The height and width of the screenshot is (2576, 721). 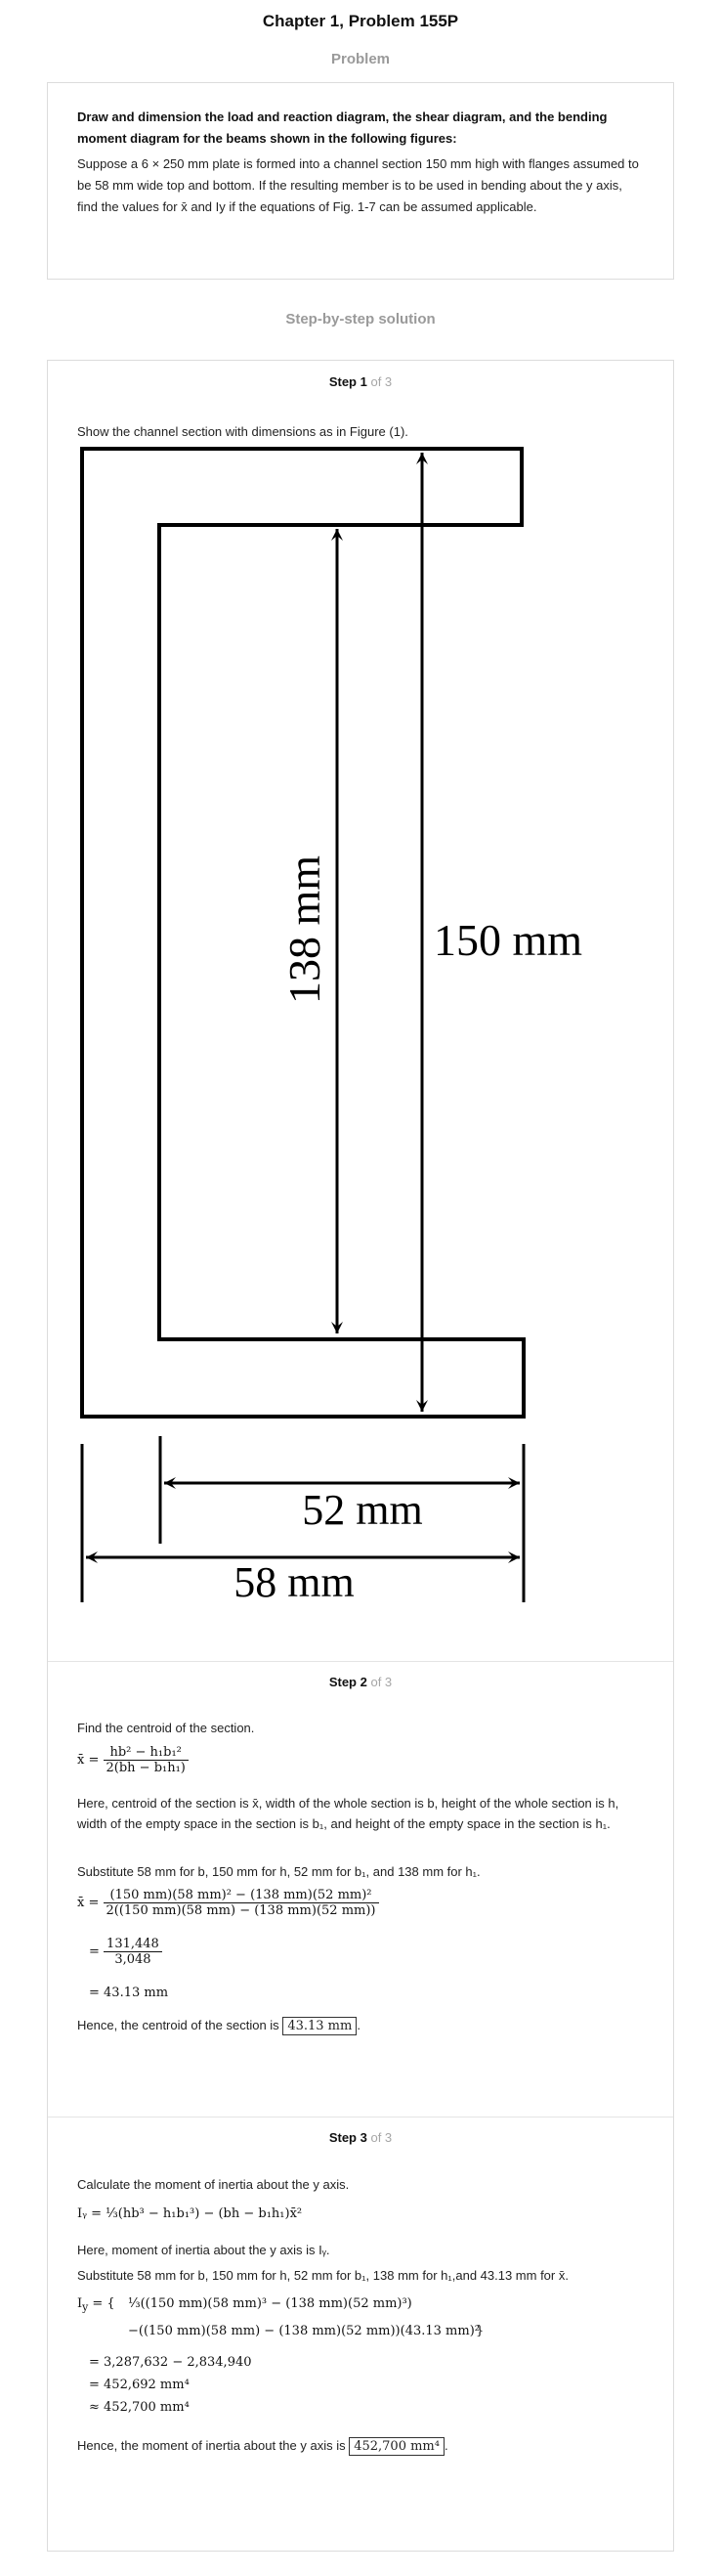 What do you see at coordinates (146, 1768) in the screenshot?
I see `centroid-formula-den: 2(bh − b₁h₁)` at bounding box center [146, 1768].